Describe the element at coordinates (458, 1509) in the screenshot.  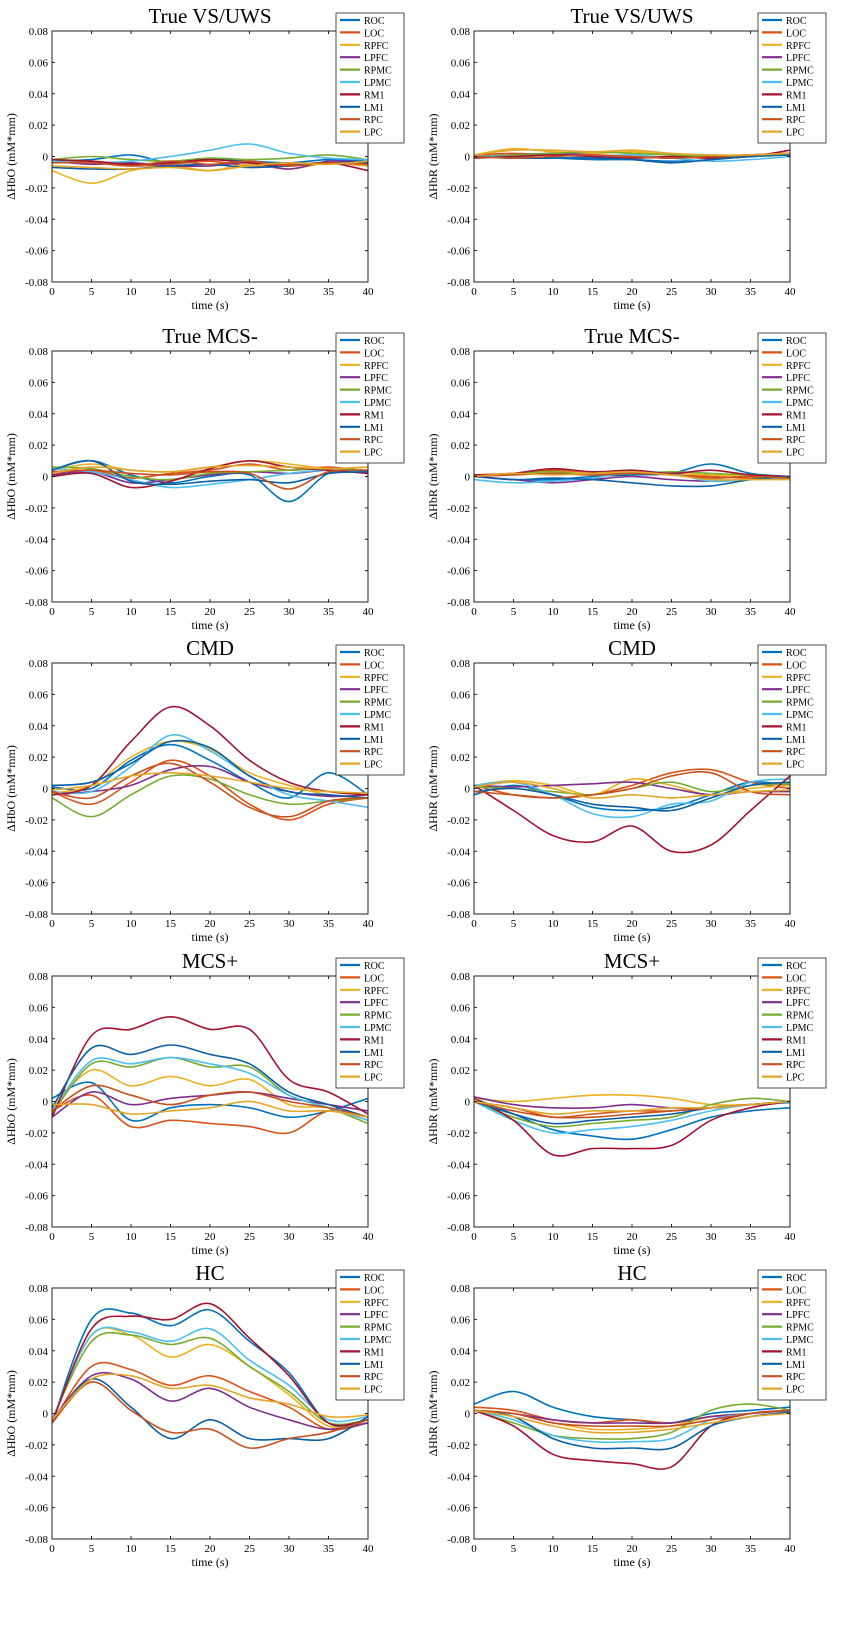
I see `y-tick-label: -0.06` at that location.